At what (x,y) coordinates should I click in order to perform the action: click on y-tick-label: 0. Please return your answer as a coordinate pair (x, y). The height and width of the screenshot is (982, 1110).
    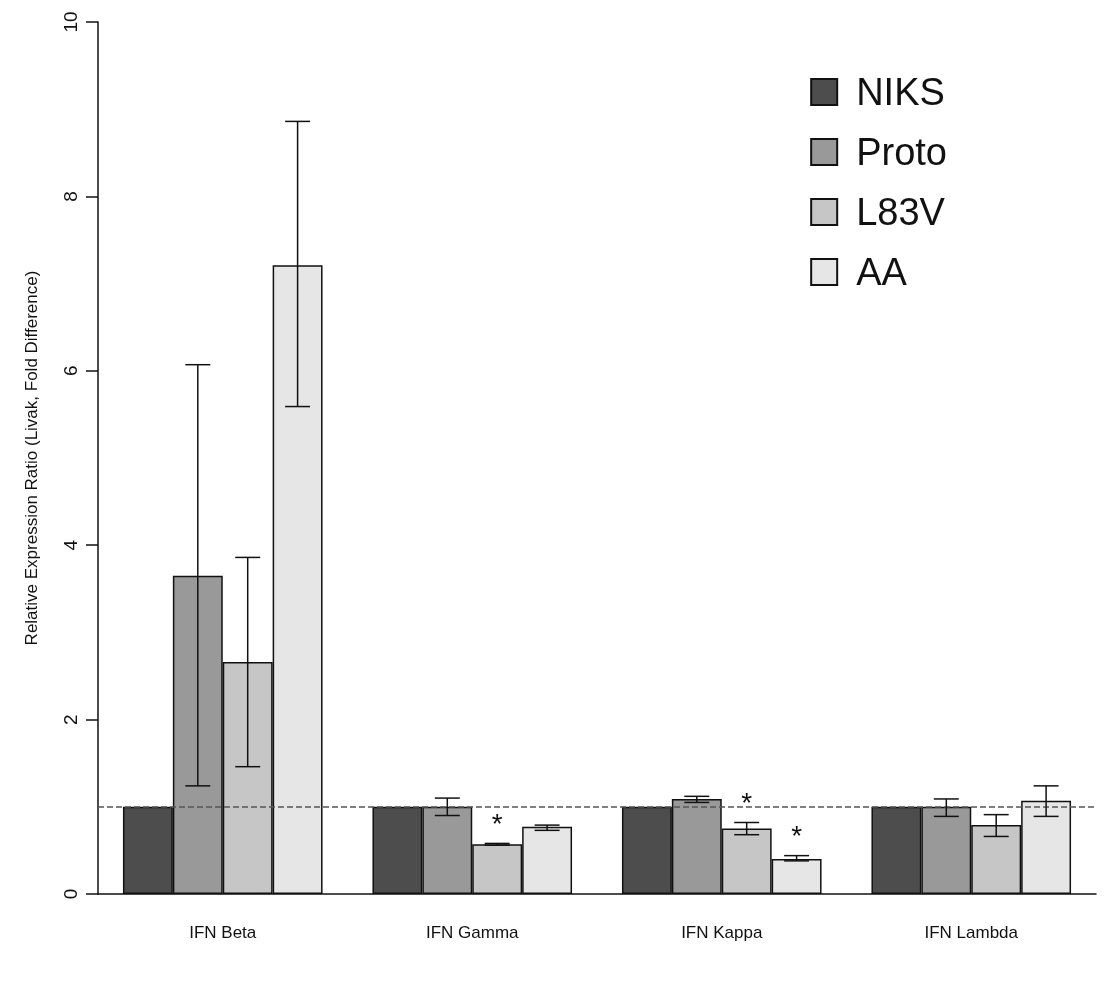
    Looking at the image, I should click on (70, 894).